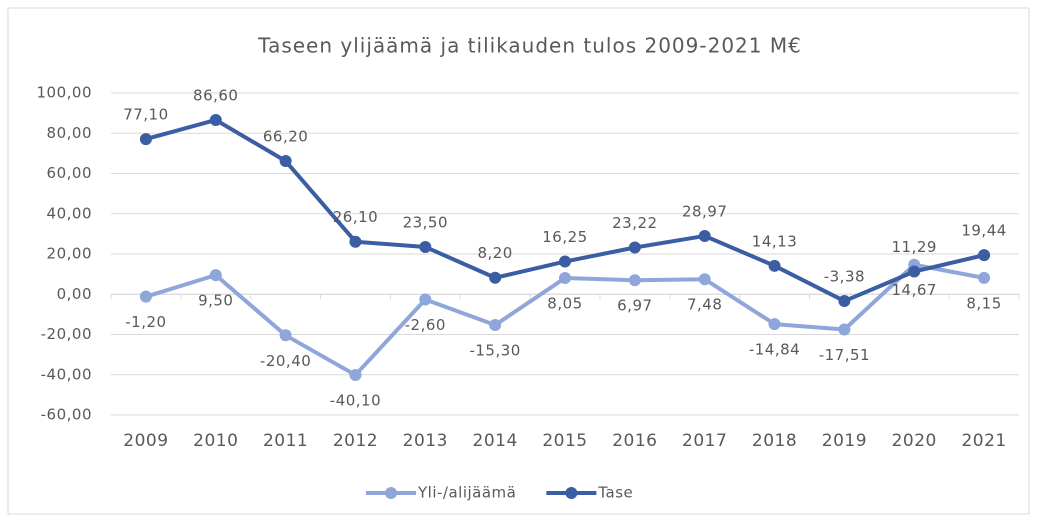 The width and height of the screenshot is (1037, 522). Describe the element at coordinates (145, 115) in the screenshot. I see `data-label: 77,10` at that location.